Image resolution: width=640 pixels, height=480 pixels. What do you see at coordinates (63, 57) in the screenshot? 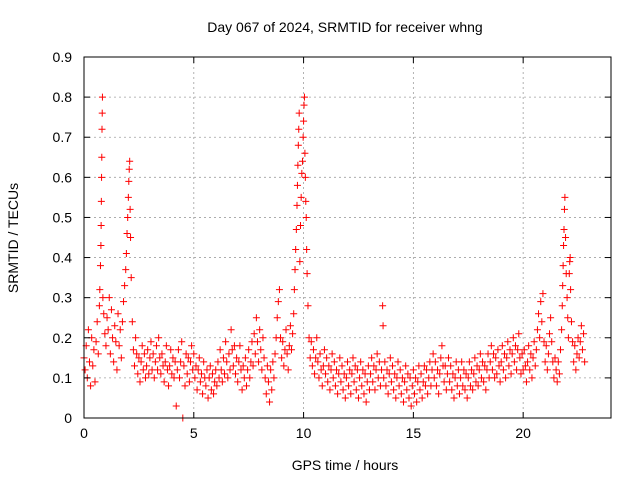
I see `y-tick-label: 0.9` at bounding box center [63, 57].